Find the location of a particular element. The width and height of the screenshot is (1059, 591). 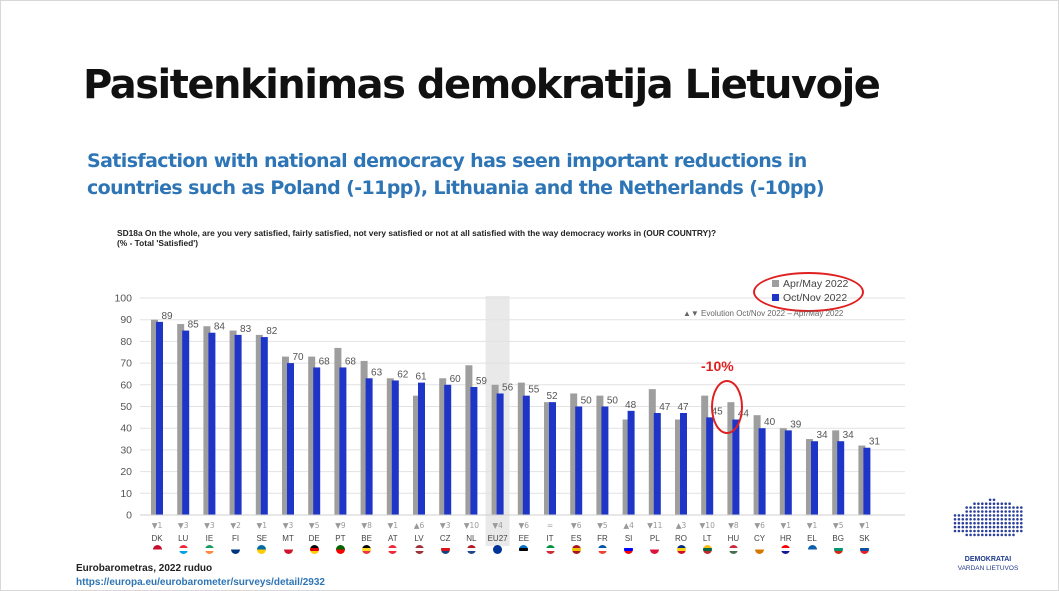

bar-apr-may-hr is located at coordinates (783, 471).